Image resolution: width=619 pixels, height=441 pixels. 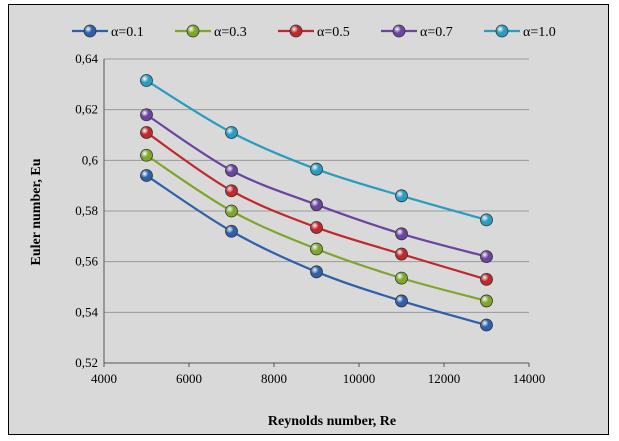 What do you see at coordinates (274, 378) in the screenshot?
I see `x-tick-label: 8000` at bounding box center [274, 378].